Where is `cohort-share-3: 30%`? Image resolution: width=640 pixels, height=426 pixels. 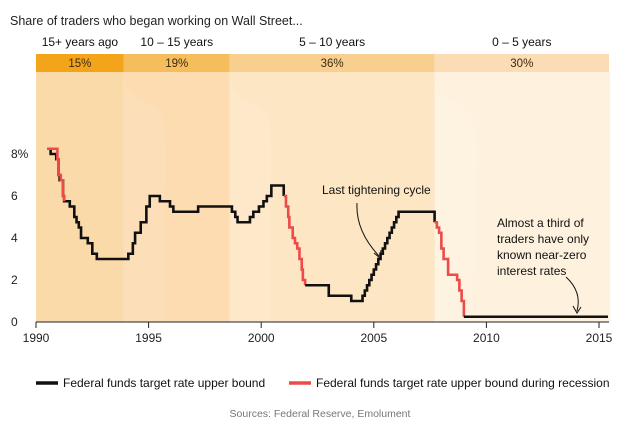
cohort-share-3: 30% is located at coordinates (521, 64).